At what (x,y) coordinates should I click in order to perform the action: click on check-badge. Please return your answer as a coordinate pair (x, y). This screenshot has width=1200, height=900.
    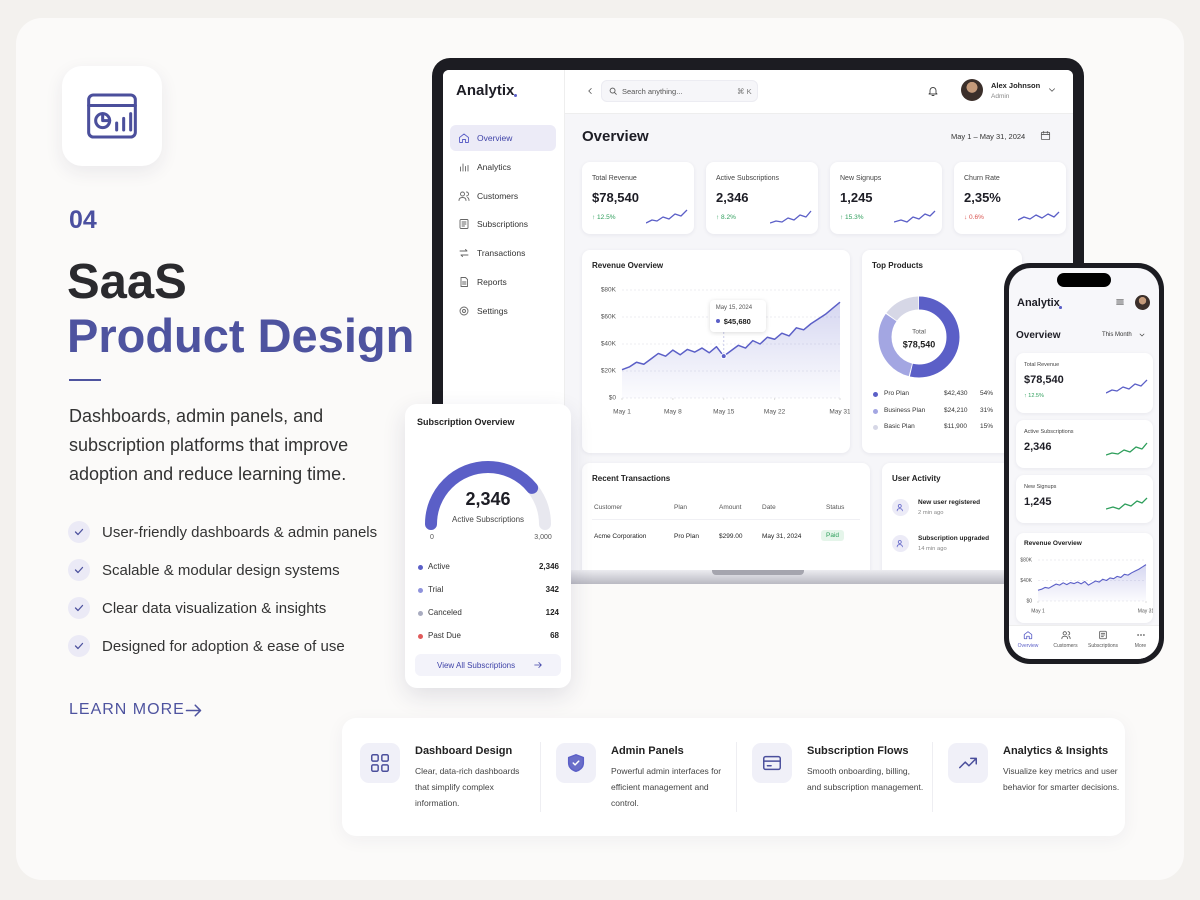
    Looking at the image, I should click on (79, 532).